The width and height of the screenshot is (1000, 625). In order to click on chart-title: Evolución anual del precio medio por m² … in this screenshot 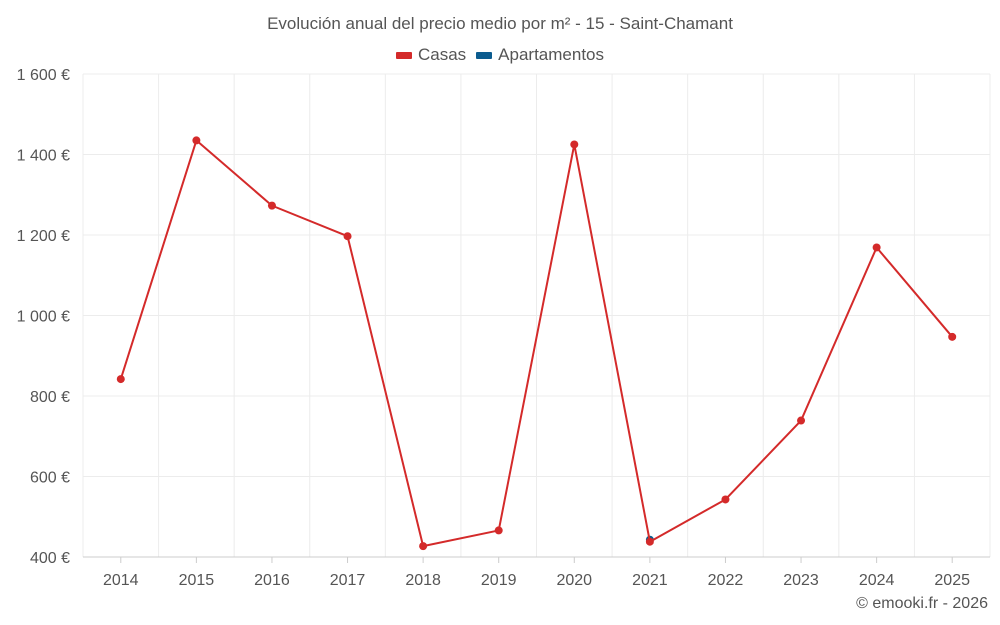, I will do `click(500, 23)`.